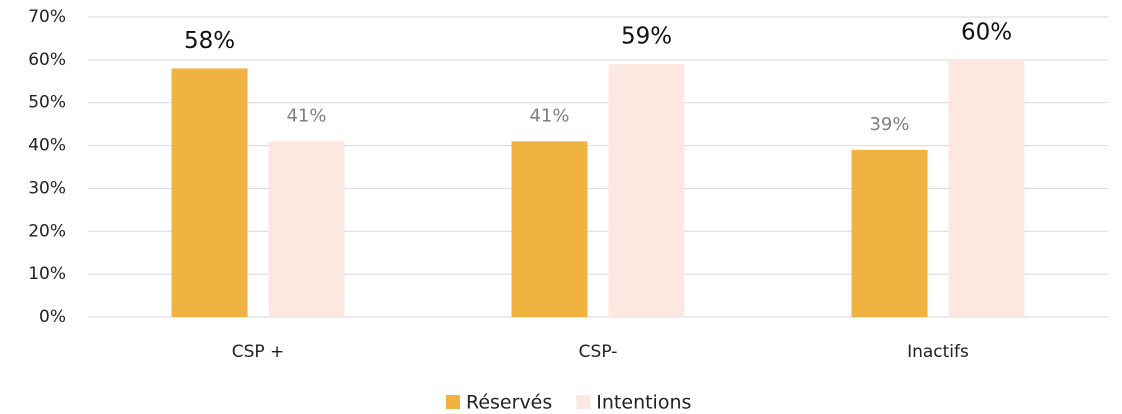 The image size is (1122, 414). Describe the element at coordinates (646, 37) in the screenshot. I see `data-label: 59%` at that location.